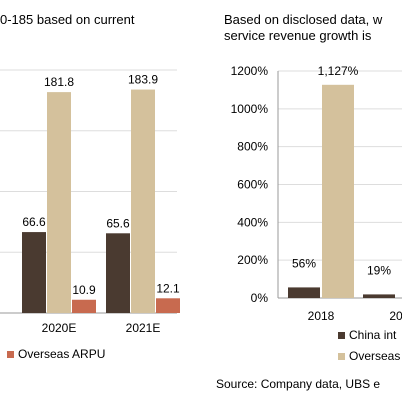  I want to click on right-data-label-s1-c0: 1,127%, so click(338, 71).